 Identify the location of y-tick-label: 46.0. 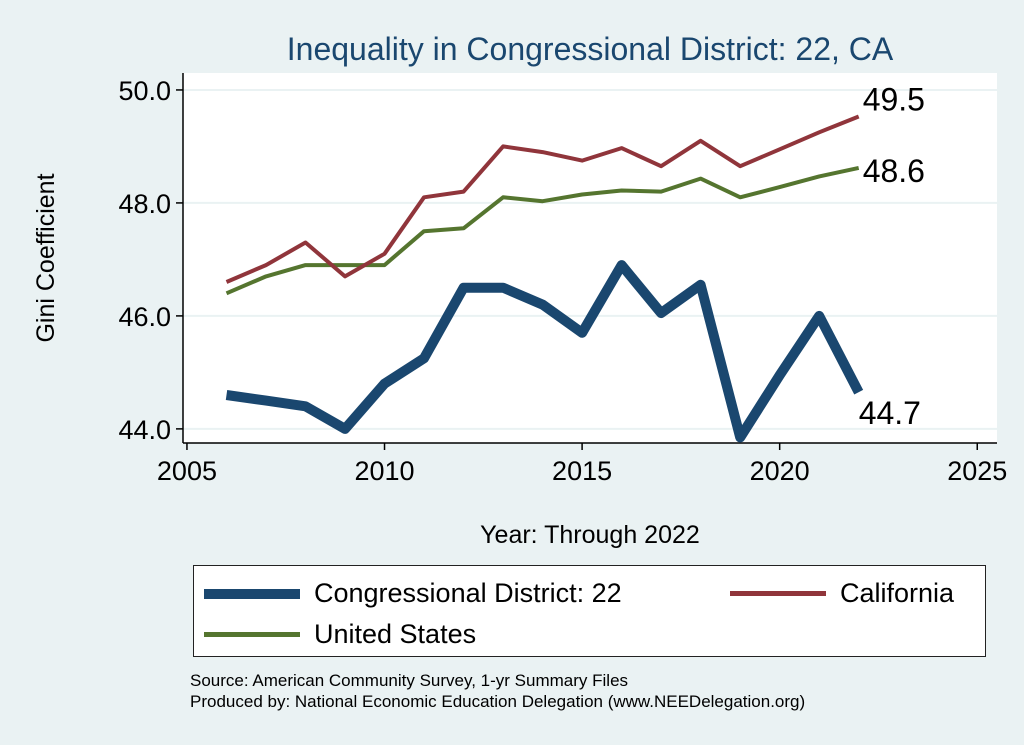
(144, 317).